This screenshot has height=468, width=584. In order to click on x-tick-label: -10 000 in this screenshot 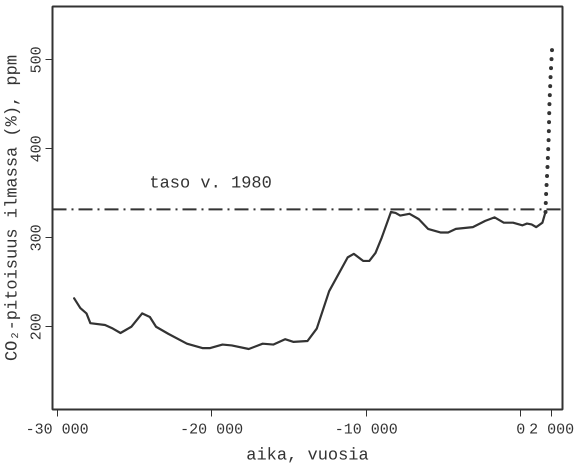, I will do `click(366, 430)`.